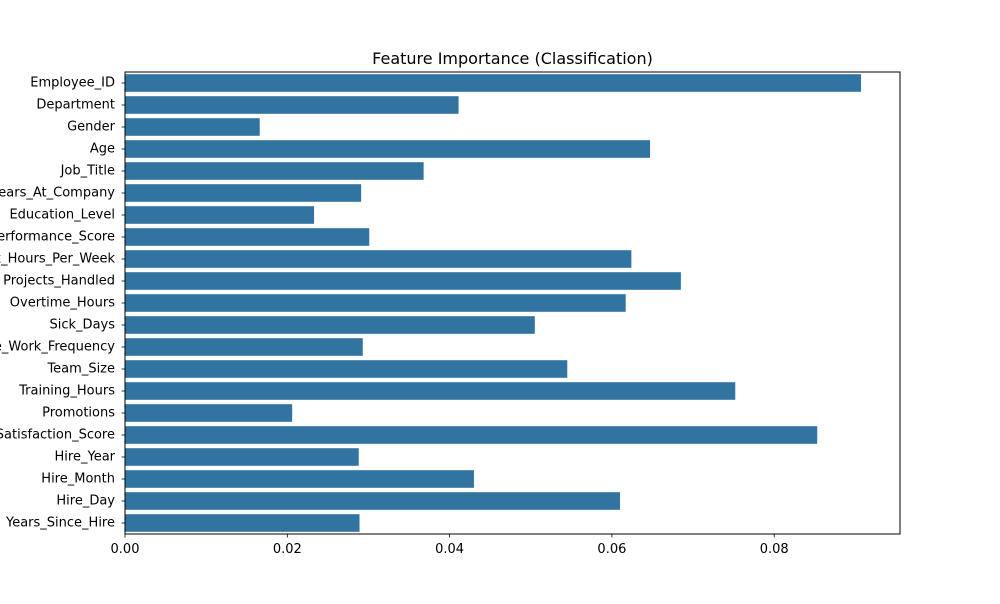 The height and width of the screenshot is (604, 1000). I want to click on y-tick-label: Performance_Score, so click(57, 237).